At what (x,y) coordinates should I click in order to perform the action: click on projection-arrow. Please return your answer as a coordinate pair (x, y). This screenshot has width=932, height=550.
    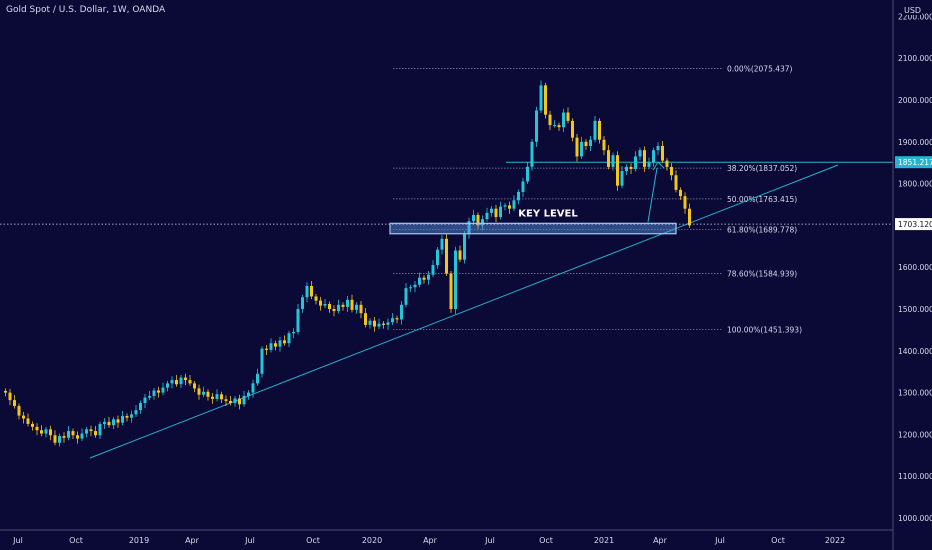
    Looking at the image, I should click on (652, 195).